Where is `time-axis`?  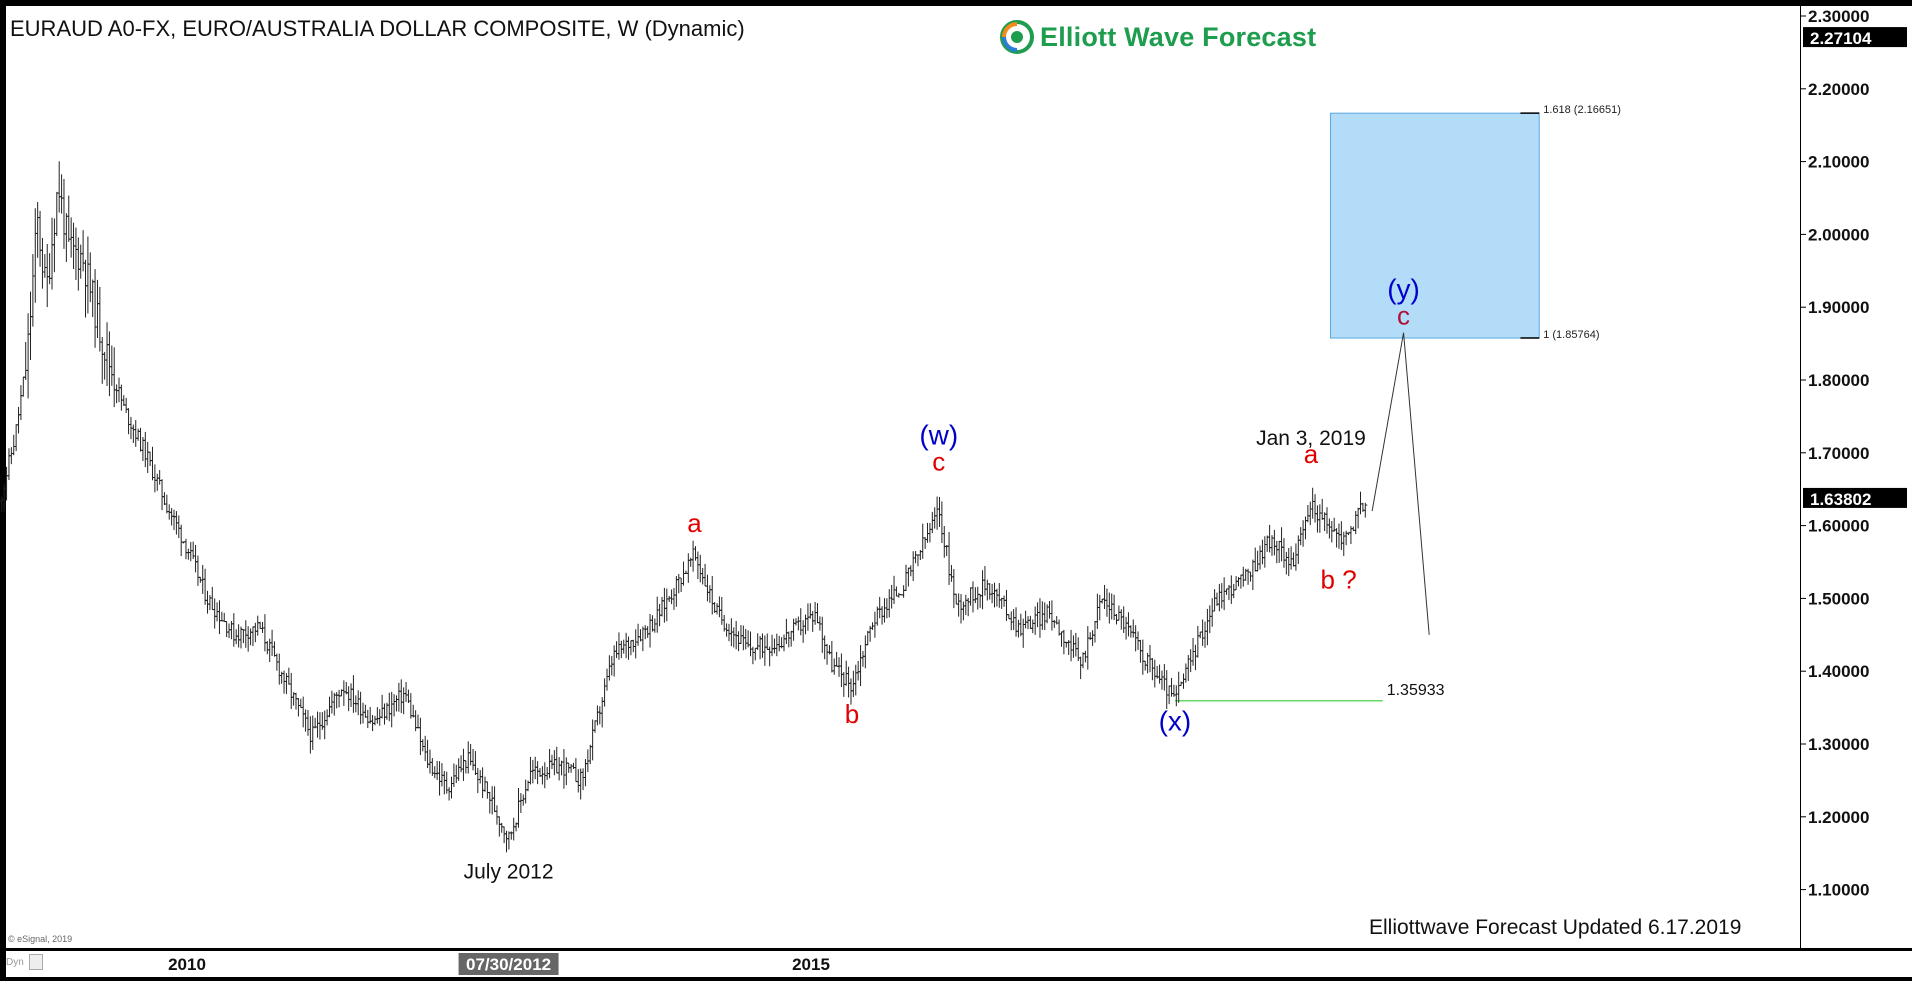 time-axis is located at coordinates (959, 964).